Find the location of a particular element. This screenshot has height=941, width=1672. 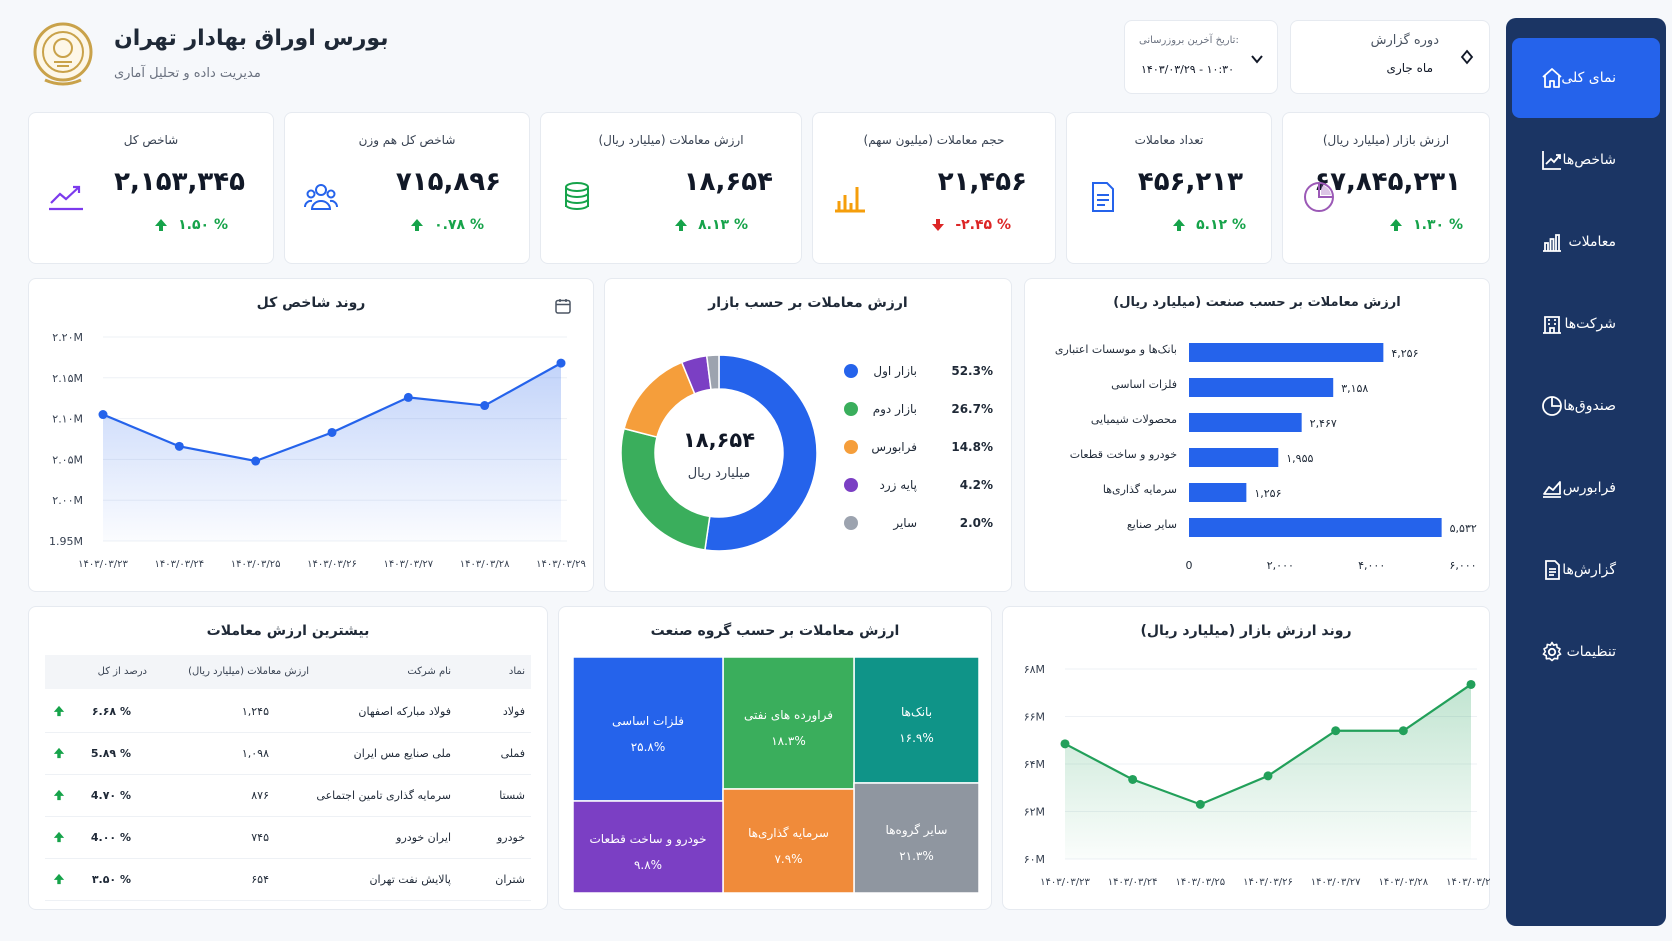

report-period-select: دوره گزارش ماه جاری is located at coordinates (1390, 57).